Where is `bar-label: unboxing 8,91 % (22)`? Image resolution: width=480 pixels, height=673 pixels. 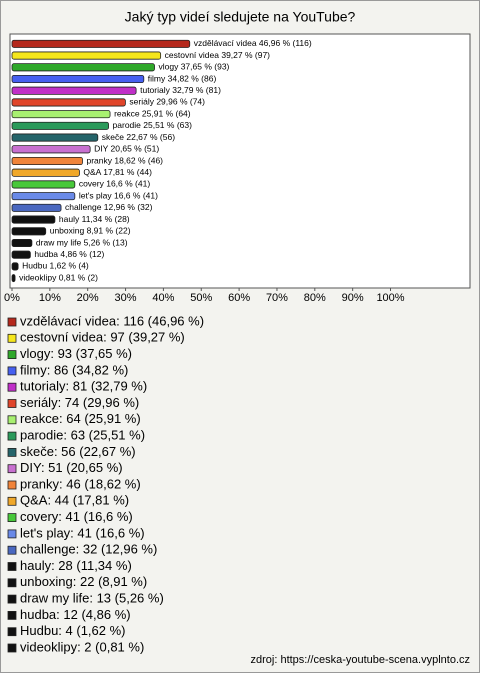
bar-label: unboxing 8,91 % (22) is located at coordinates (90, 231).